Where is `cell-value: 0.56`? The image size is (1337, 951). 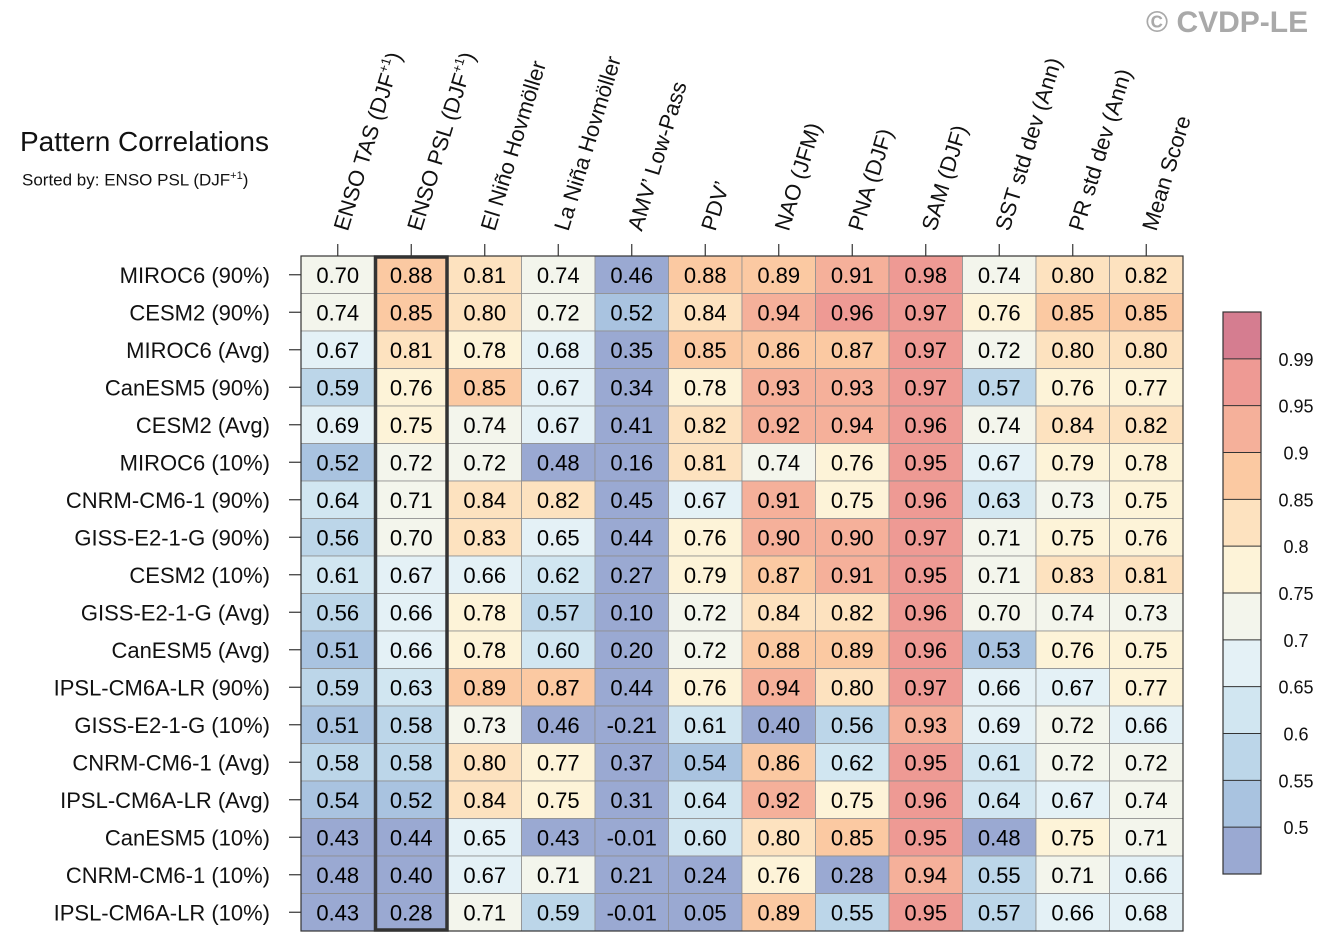
cell-value: 0.56 is located at coordinates (852, 725).